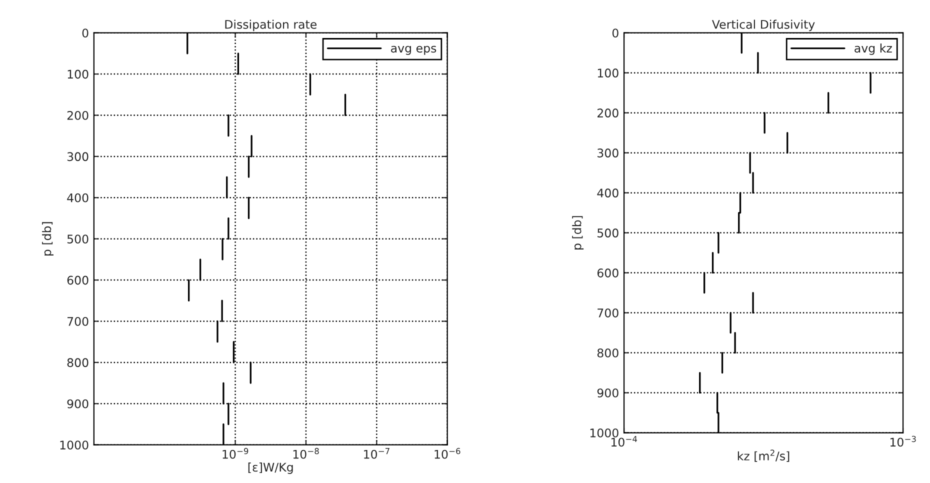 The height and width of the screenshot is (483, 930). What do you see at coordinates (377, 453) in the screenshot?
I see `x-tick-label: 10$^{−7}$` at bounding box center [377, 453].